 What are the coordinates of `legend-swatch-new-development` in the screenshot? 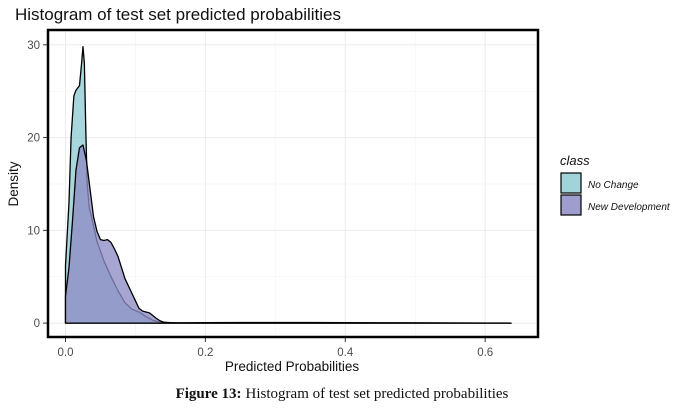 It's located at (571, 205).